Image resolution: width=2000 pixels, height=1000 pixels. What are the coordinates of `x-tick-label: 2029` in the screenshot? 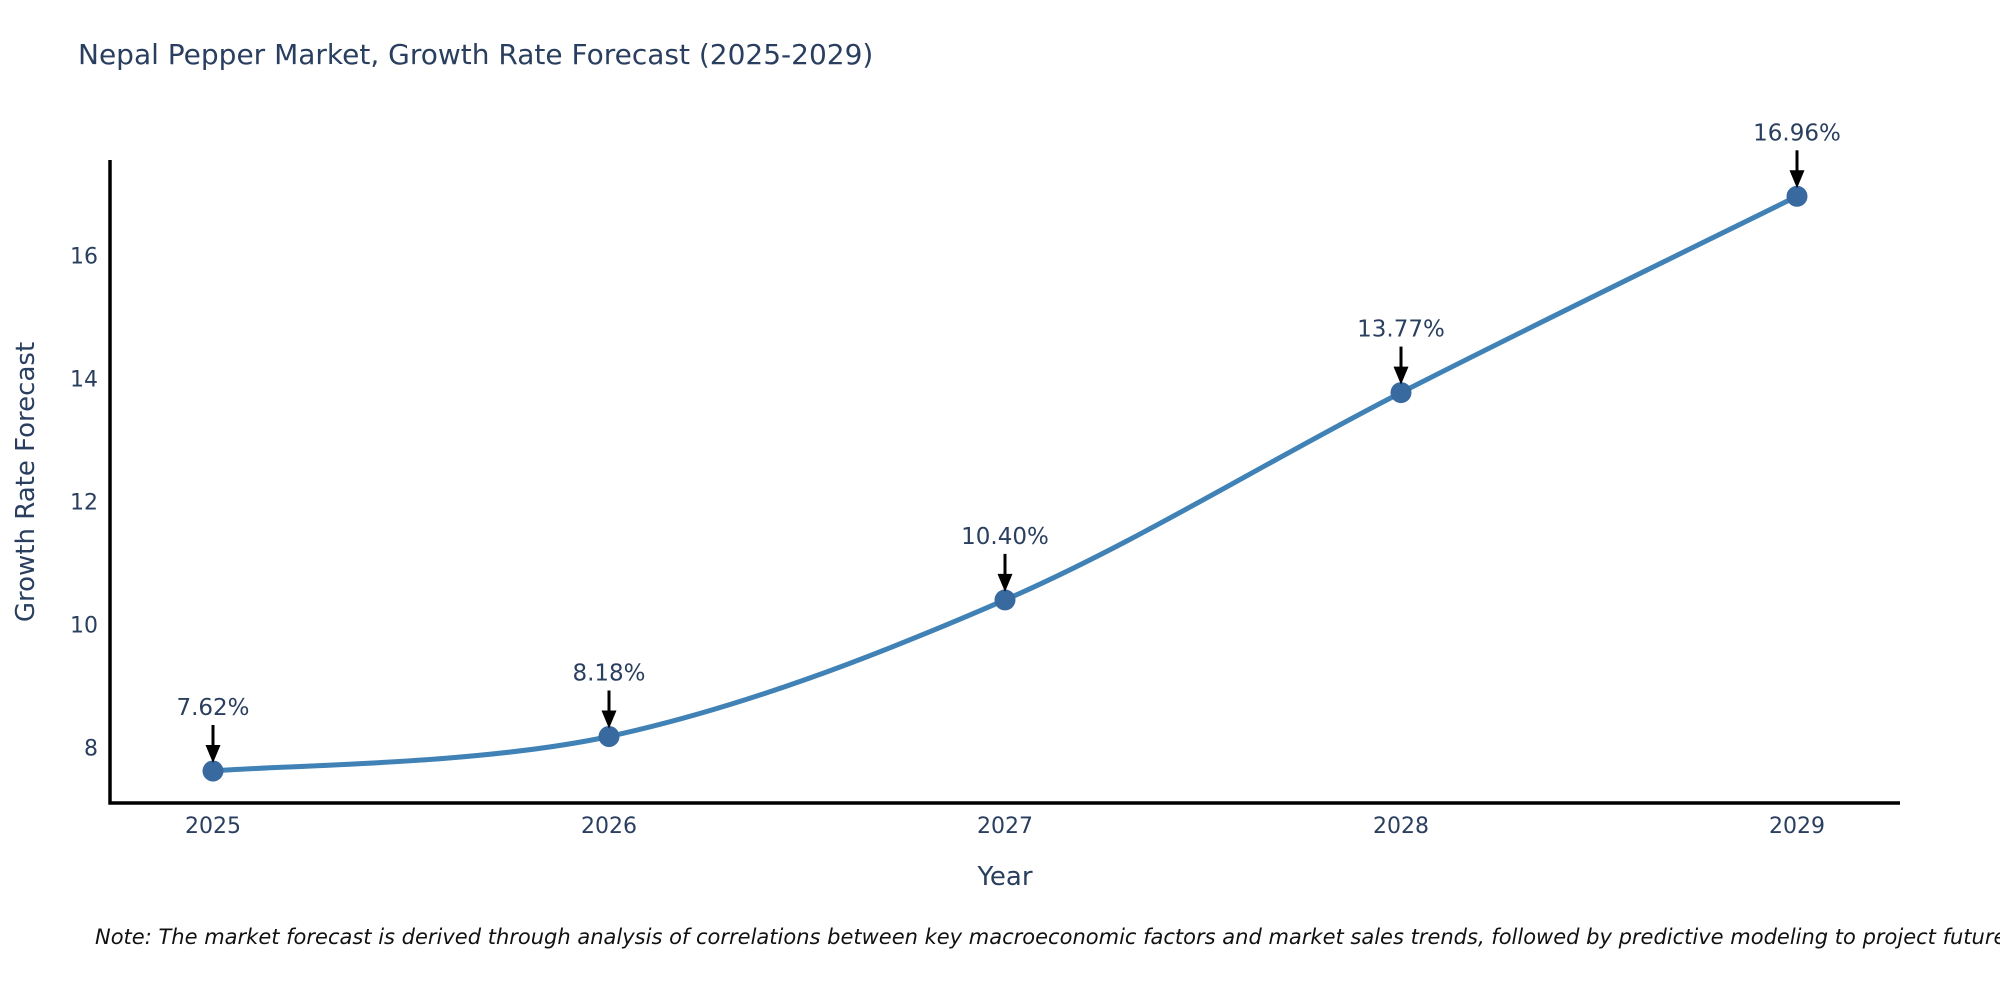 It's located at (1797, 826).